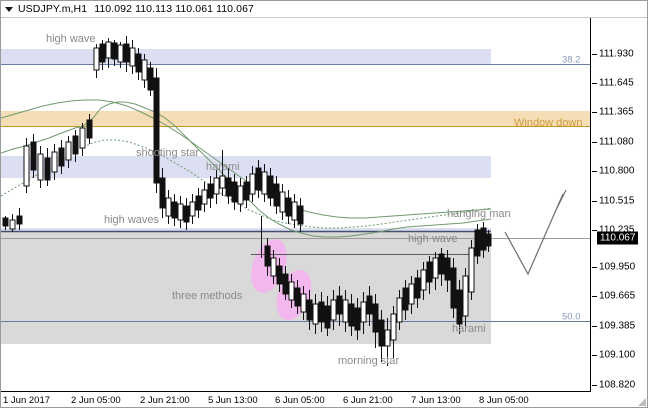 Image resolution: width=648 pixels, height=408 pixels. I want to click on forecast-polyline, so click(535, 232).